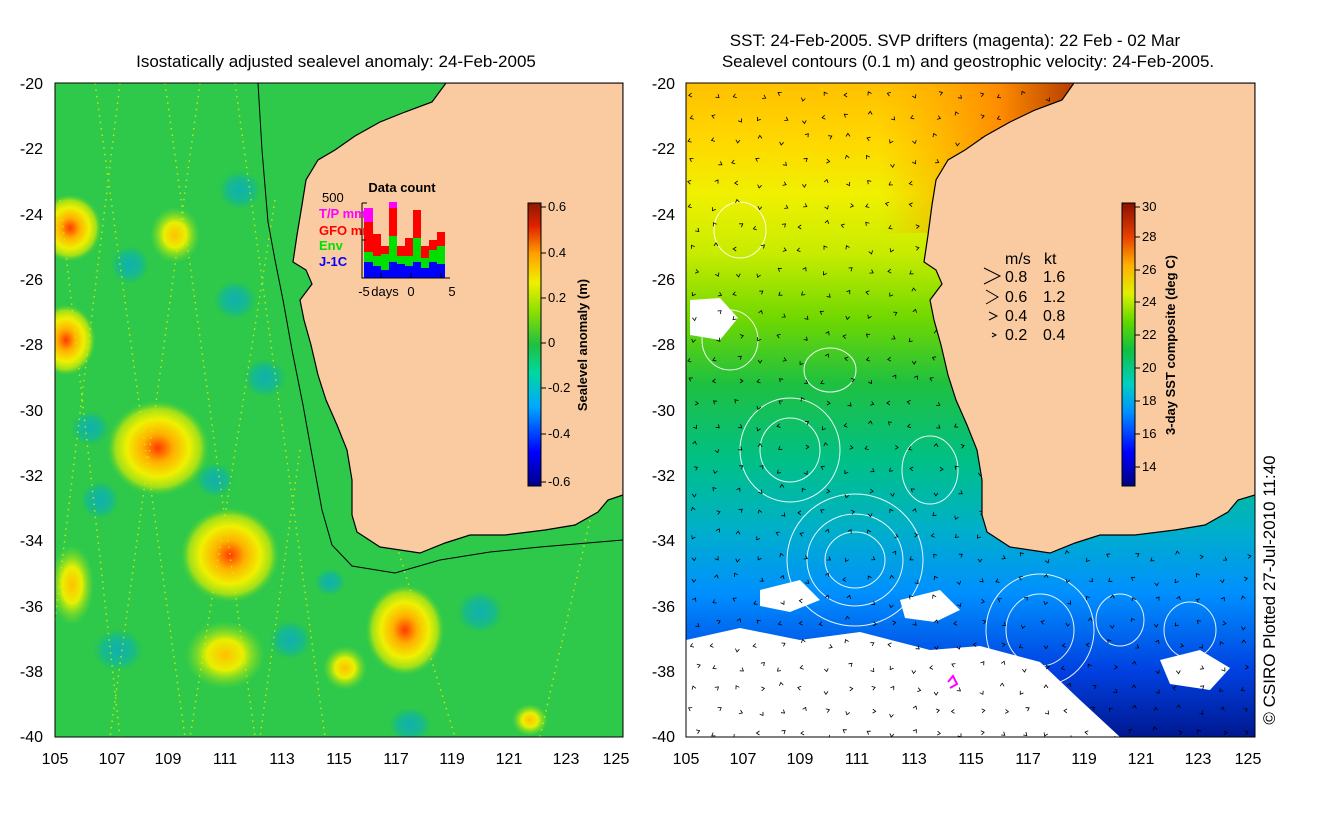 Image resolution: width=1320 pixels, height=815 pixels. I want to click on left-lon-label: 123, so click(566, 759).